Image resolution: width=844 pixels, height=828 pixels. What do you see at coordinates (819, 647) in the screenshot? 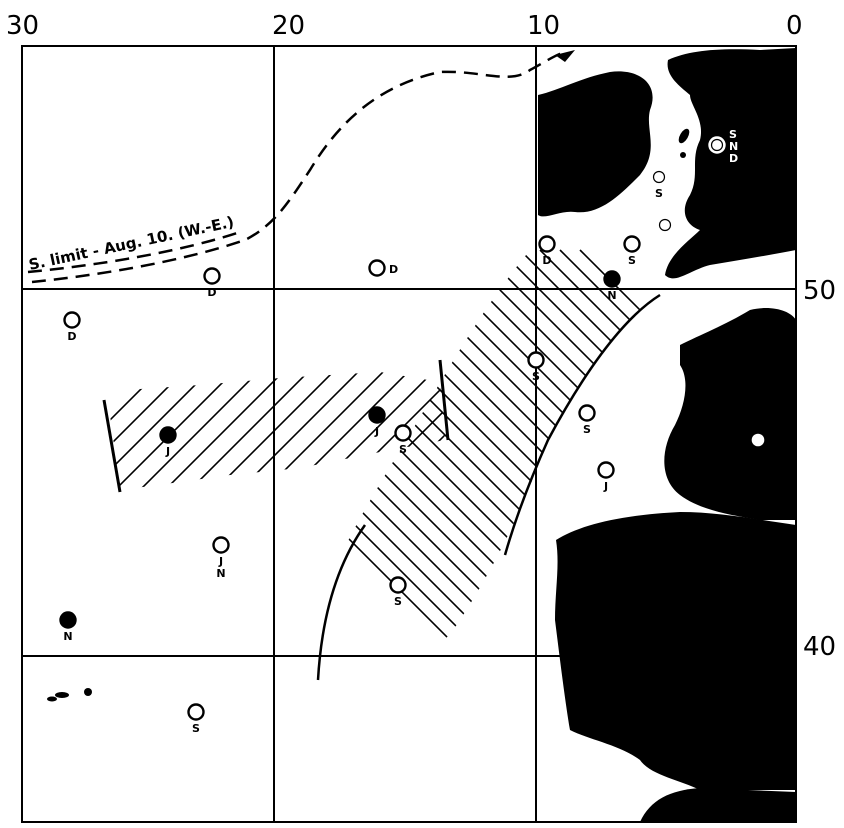
I see `latitude-label-40: 40` at bounding box center [819, 647].